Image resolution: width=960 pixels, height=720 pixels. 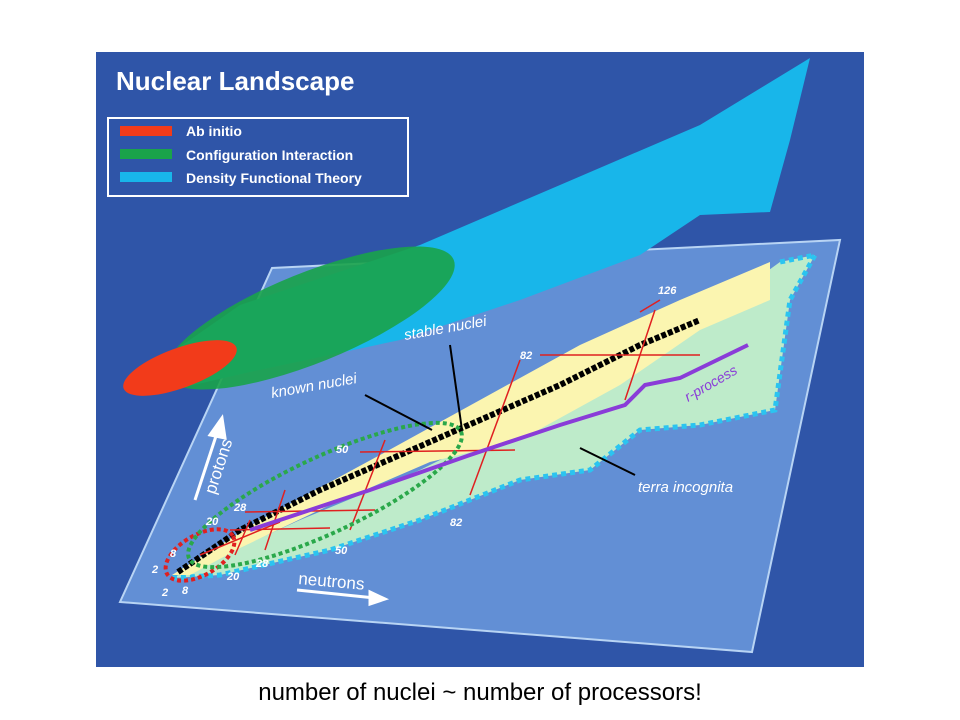 What do you see at coordinates (269, 155) in the screenshot?
I see `legend-label: Configuration Interaction` at bounding box center [269, 155].